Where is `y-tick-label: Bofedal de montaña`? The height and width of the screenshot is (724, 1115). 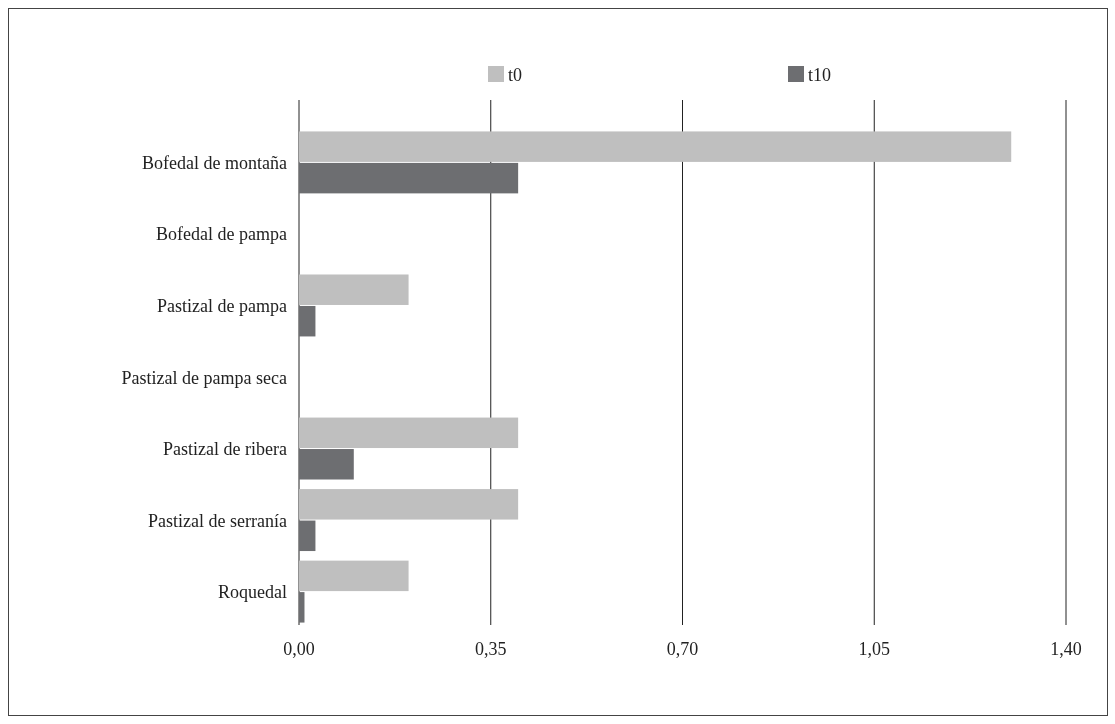
y-tick-label: Bofedal de montaña is located at coordinates (215, 162).